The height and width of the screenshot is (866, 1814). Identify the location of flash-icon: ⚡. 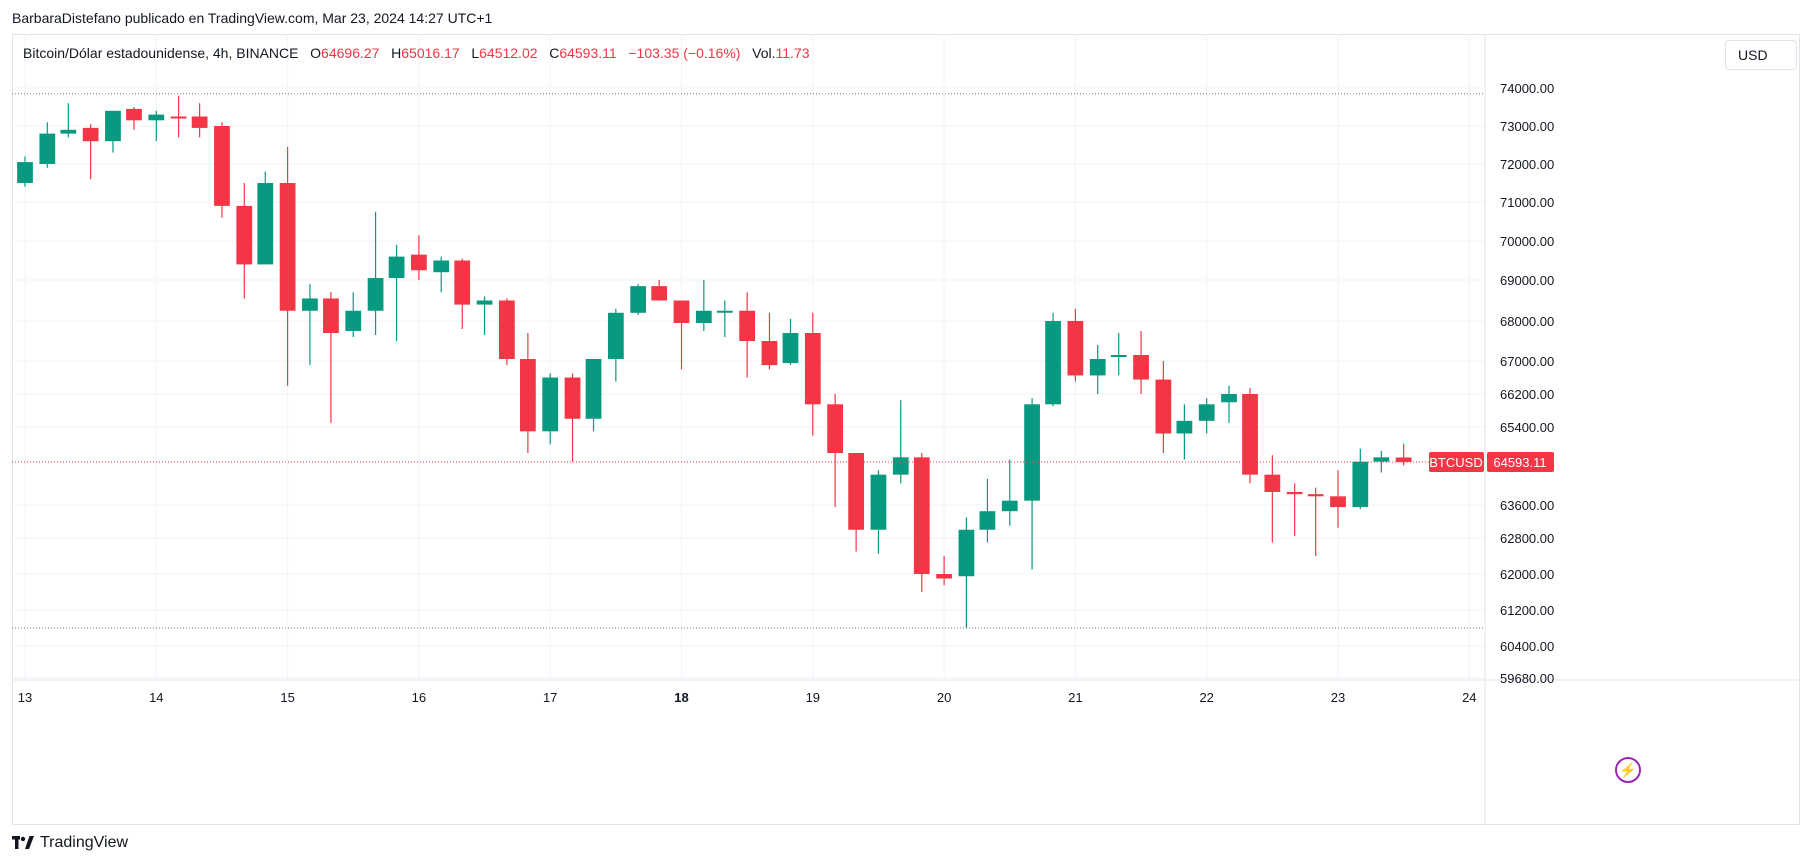
(1628, 770).